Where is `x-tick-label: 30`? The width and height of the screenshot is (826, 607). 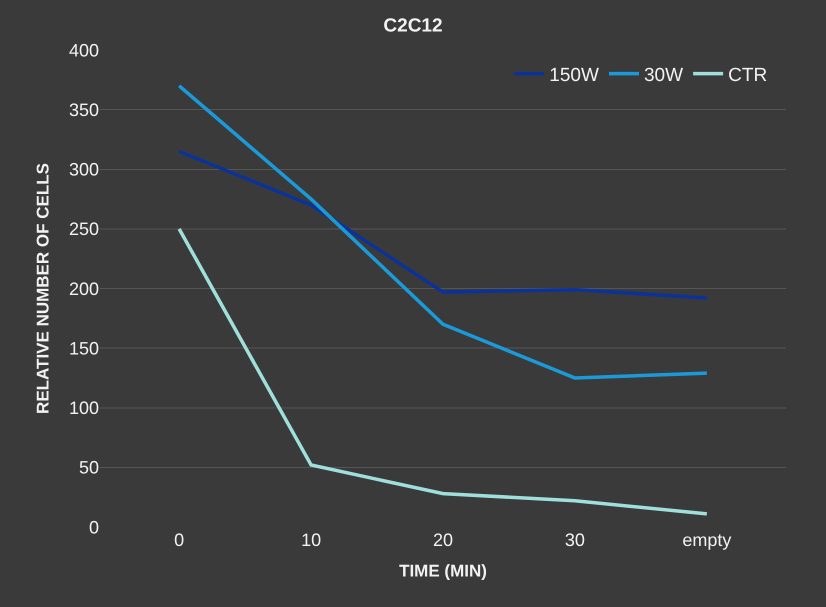
x-tick-label: 30 is located at coordinates (574, 540).